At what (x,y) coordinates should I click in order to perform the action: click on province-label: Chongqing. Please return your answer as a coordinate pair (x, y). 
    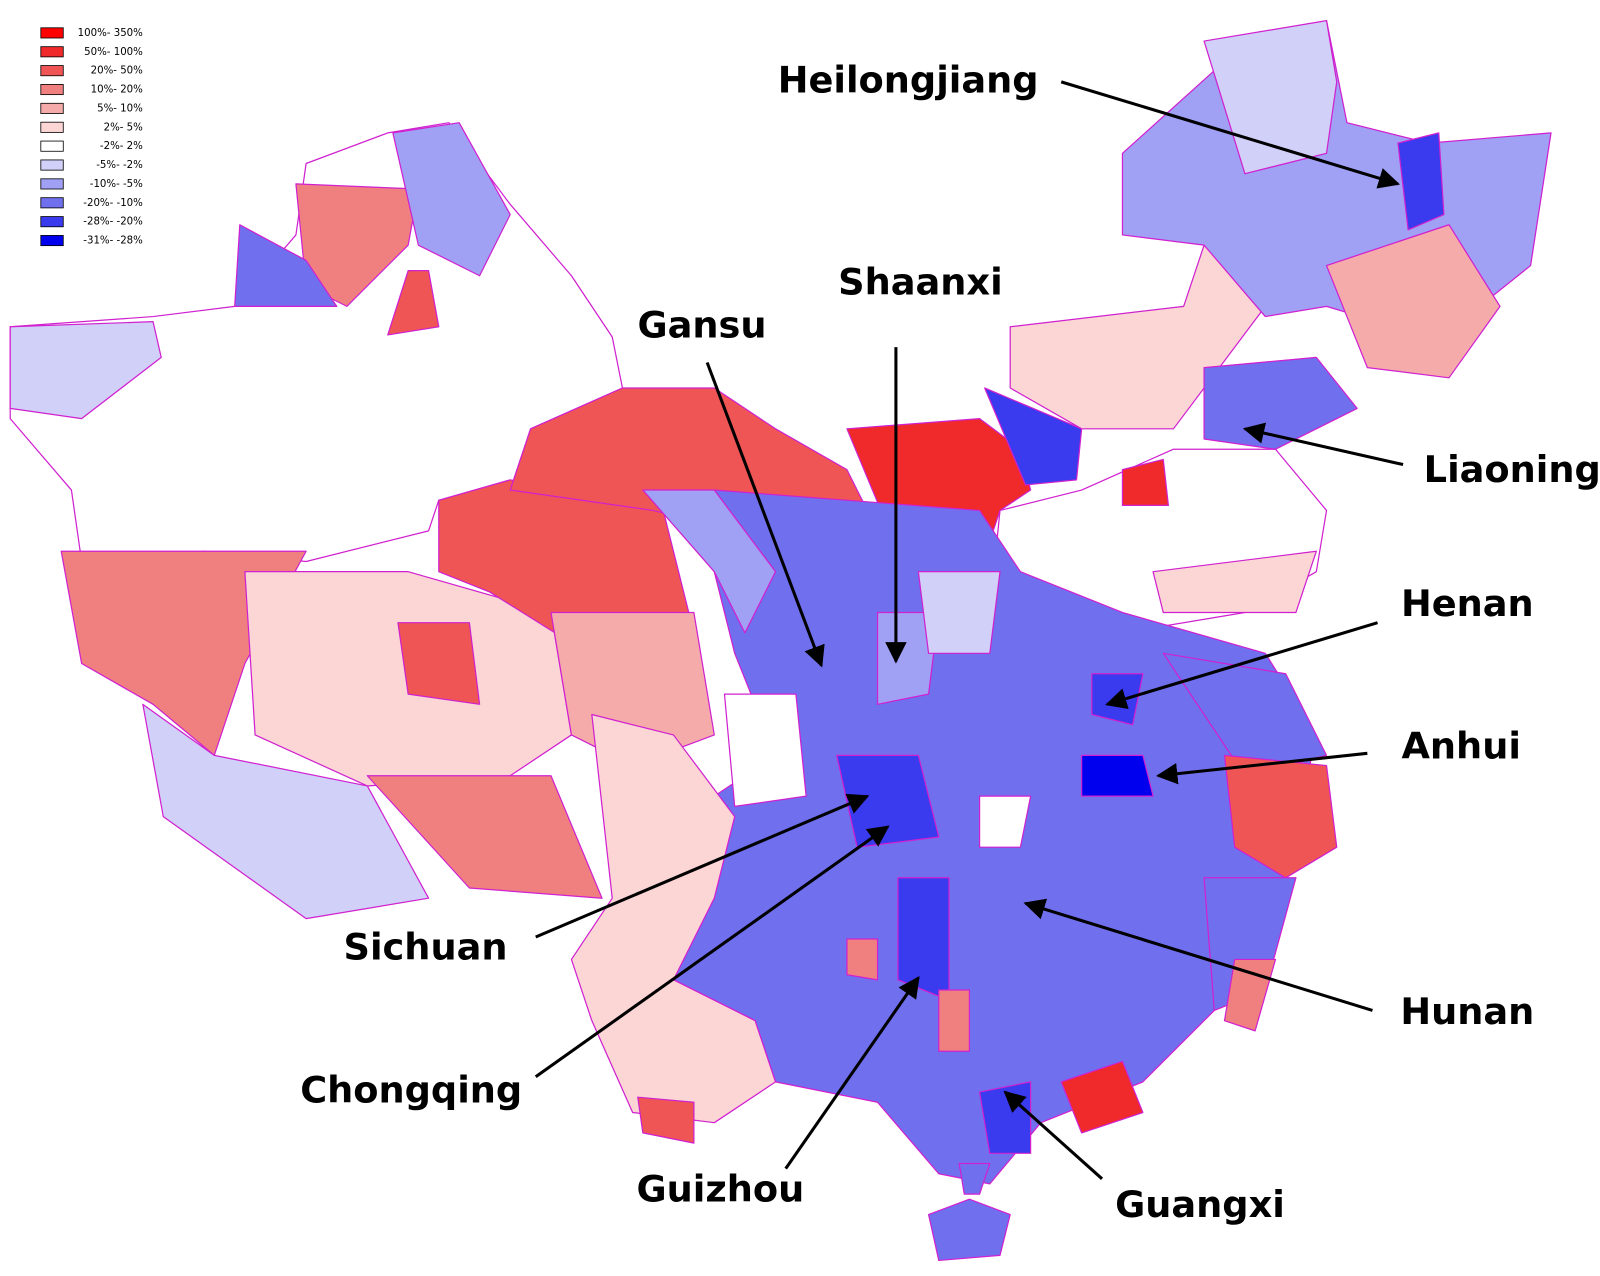
    Looking at the image, I should click on (411, 1090).